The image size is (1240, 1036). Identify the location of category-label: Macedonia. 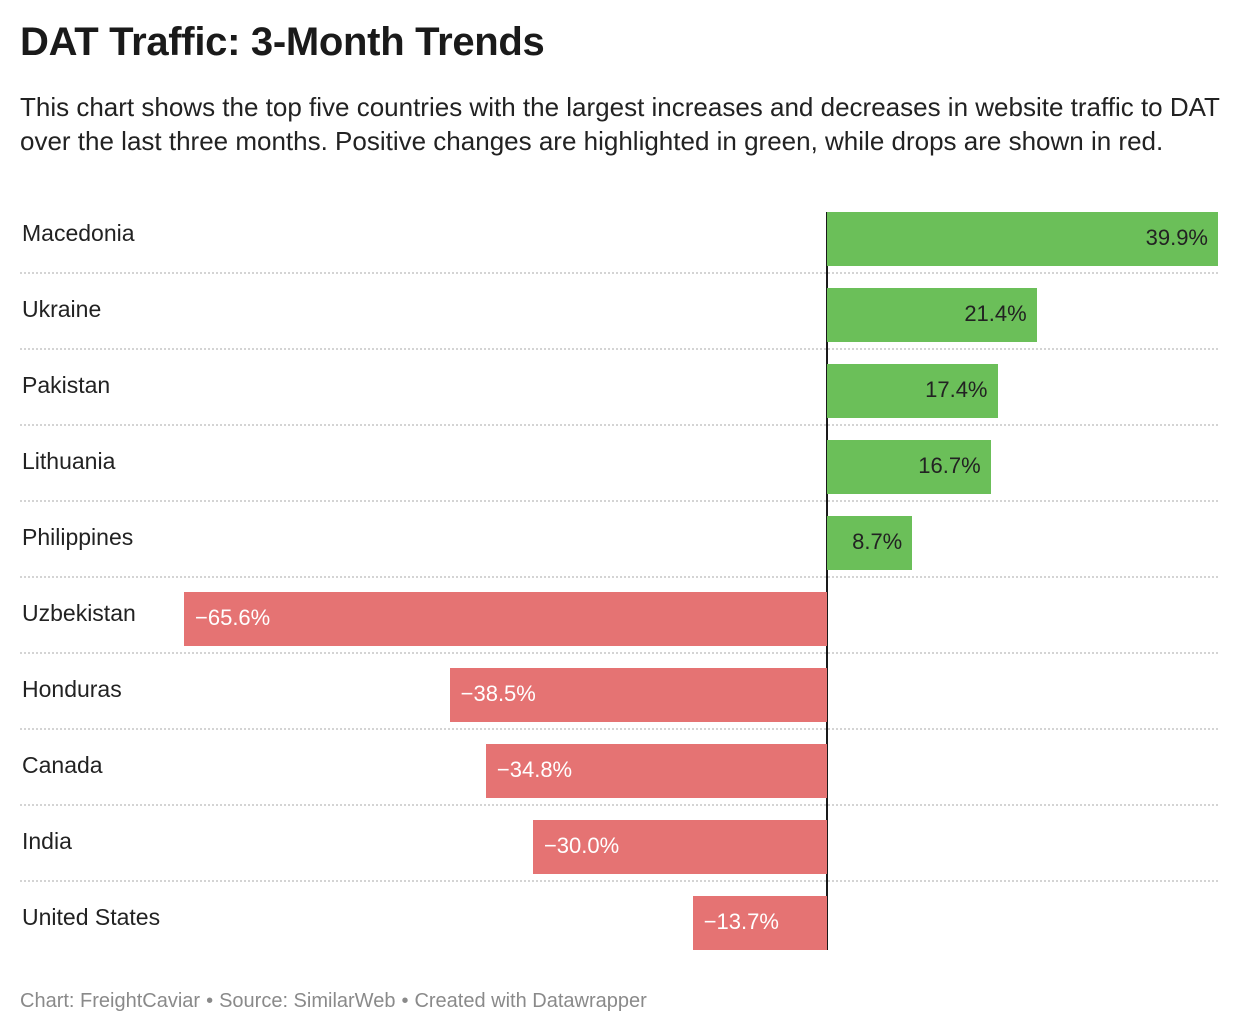
(78, 233).